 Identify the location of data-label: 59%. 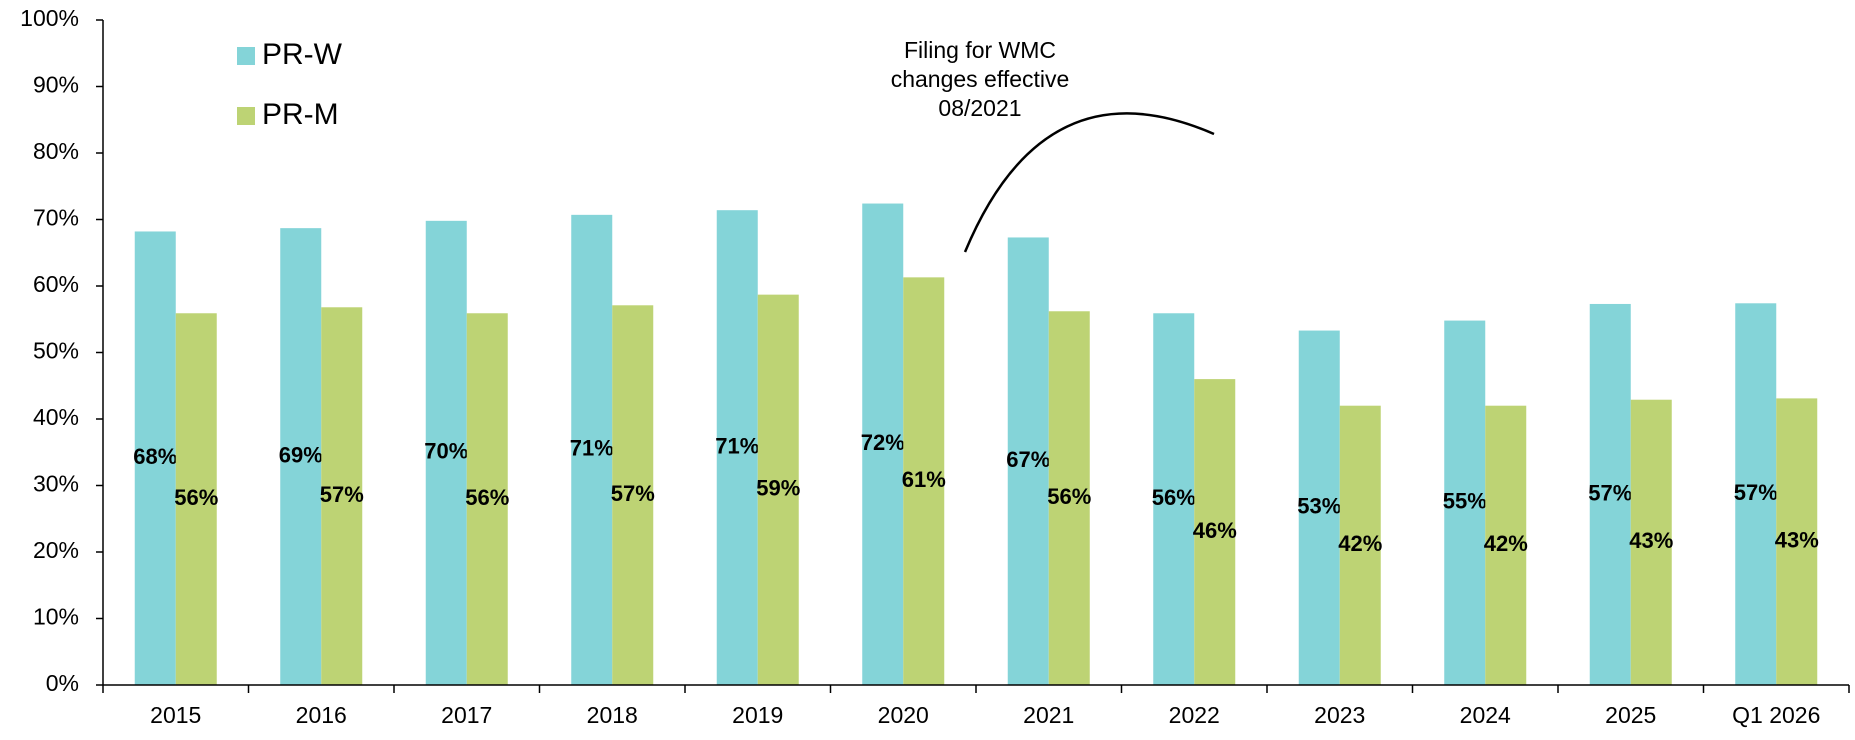
(778, 488).